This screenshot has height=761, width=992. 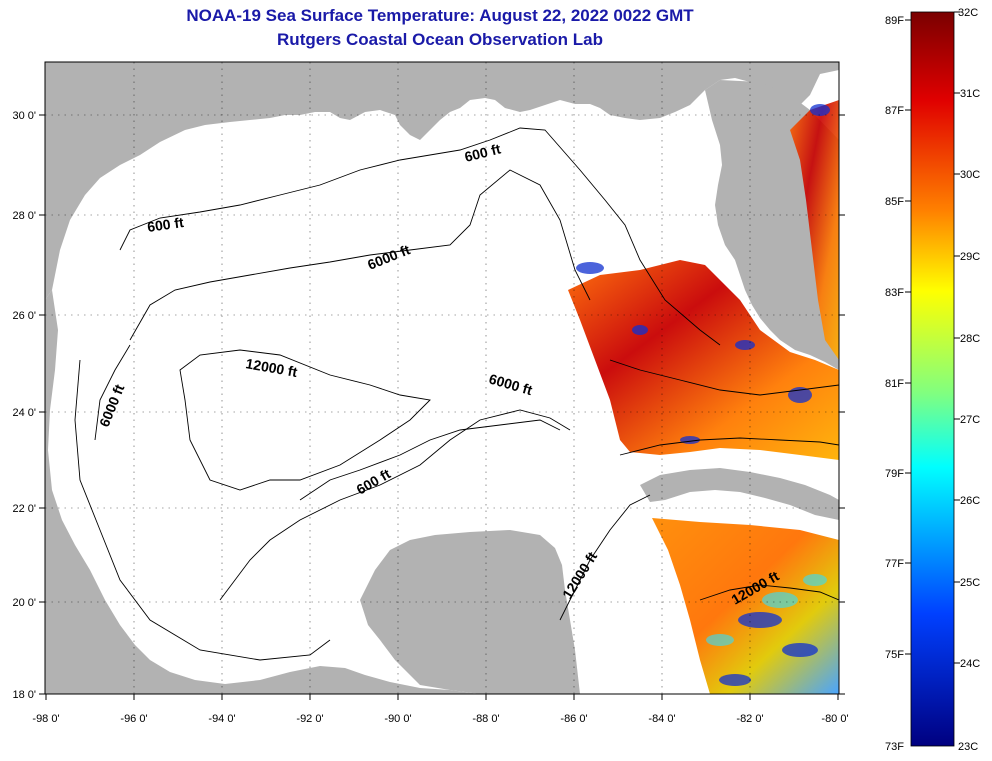 I want to click on colorbar-c-label: 30C, so click(x=970, y=175).